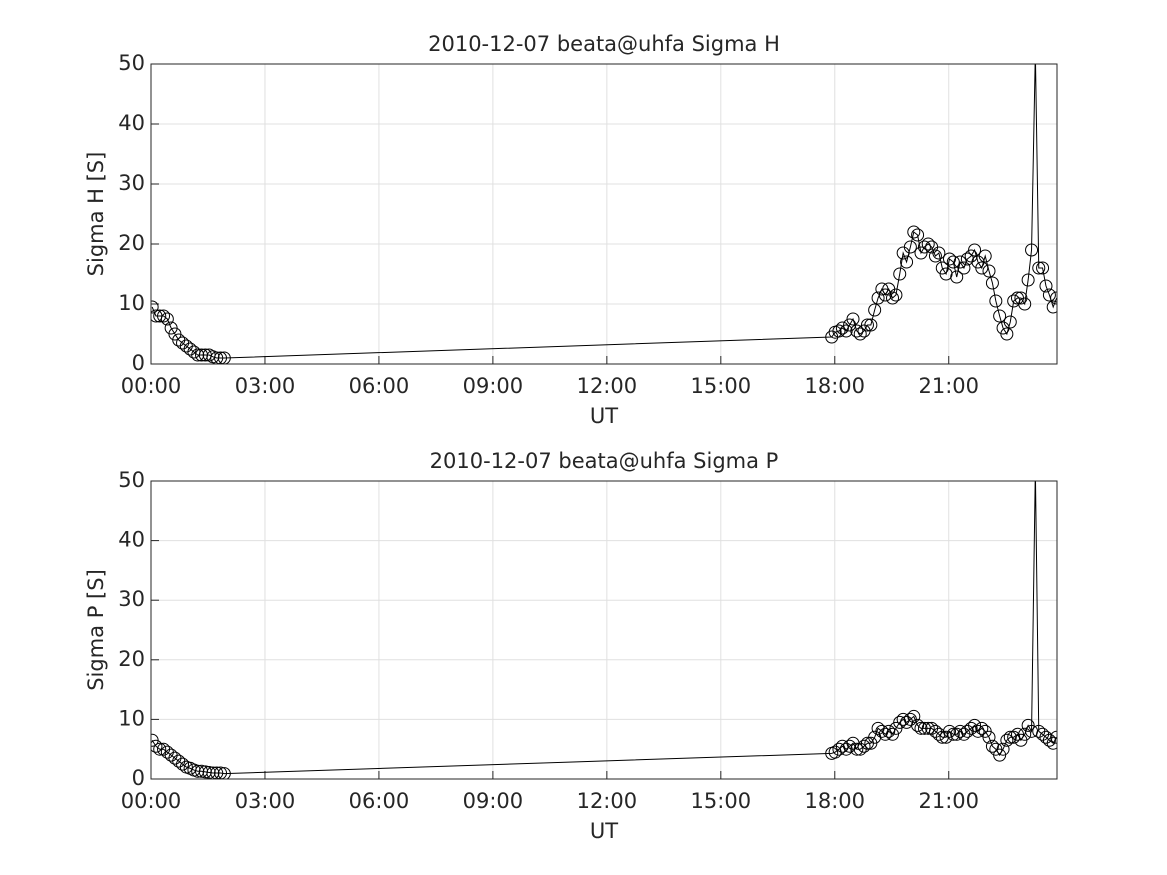 The height and width of the screenshot is (875, 1167). Describe the element at coordinates (604, 44) in the screenshot. I see `chart-title: 2010-12-07 beata@uhfa Sigma H` at that location.